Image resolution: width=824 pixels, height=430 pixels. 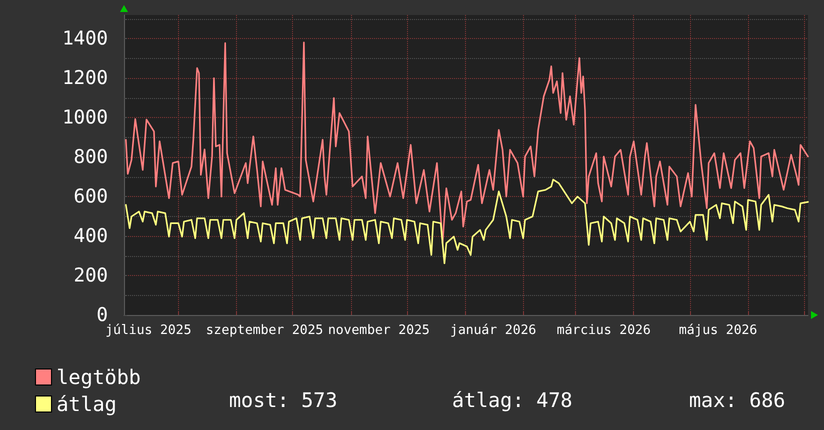 I want to click on x-tick-label: március 2026, so click(x=603, y=330).